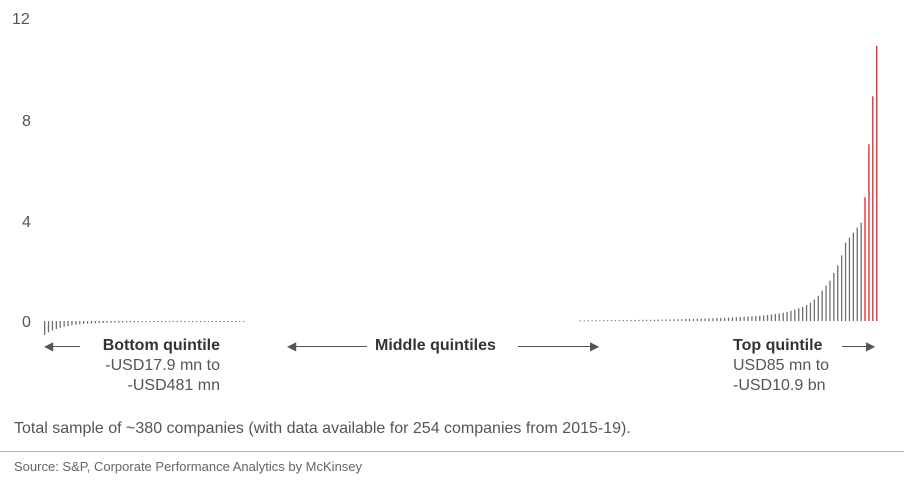  I want to click on top-quintile-range-start: USD85 mn to, so click(781, 365).